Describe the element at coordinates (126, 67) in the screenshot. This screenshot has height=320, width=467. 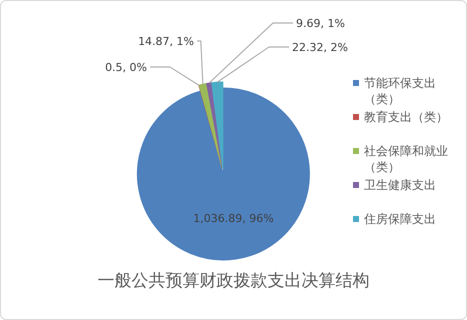
I see `data-label: 0.5, 0%` at that location.